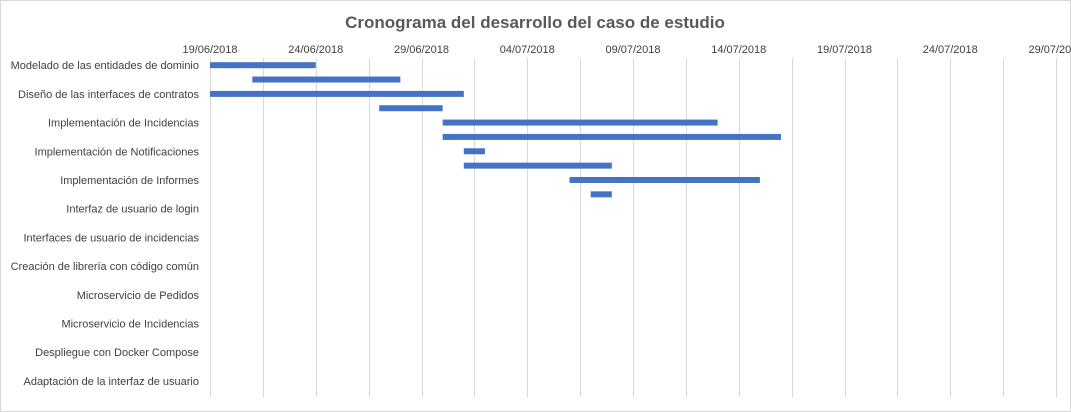 The width and height of the screenshot is (1071, 412). Describe the element at coordinates (117, 152) in the screenshot. I see `task-label: Implementación de Notificaciones` at that location.